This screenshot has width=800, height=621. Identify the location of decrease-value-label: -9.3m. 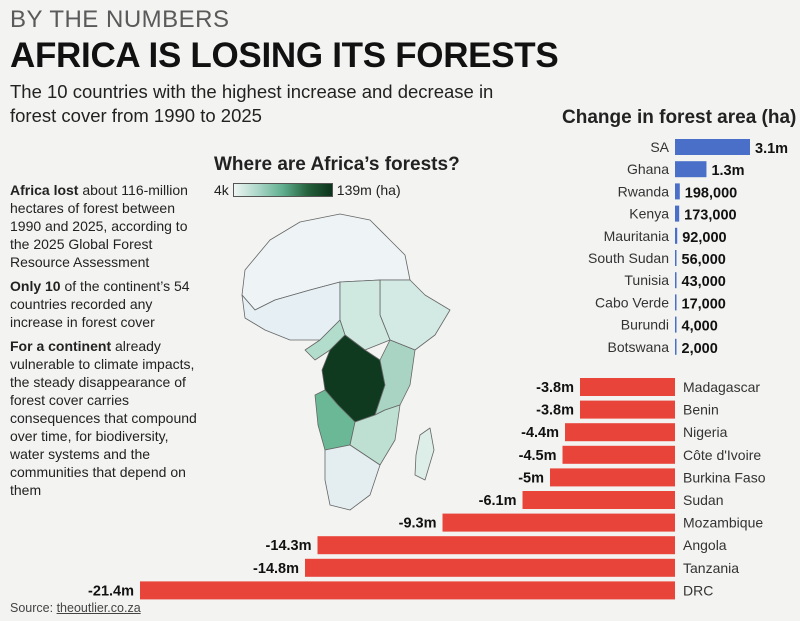
(418, 524).